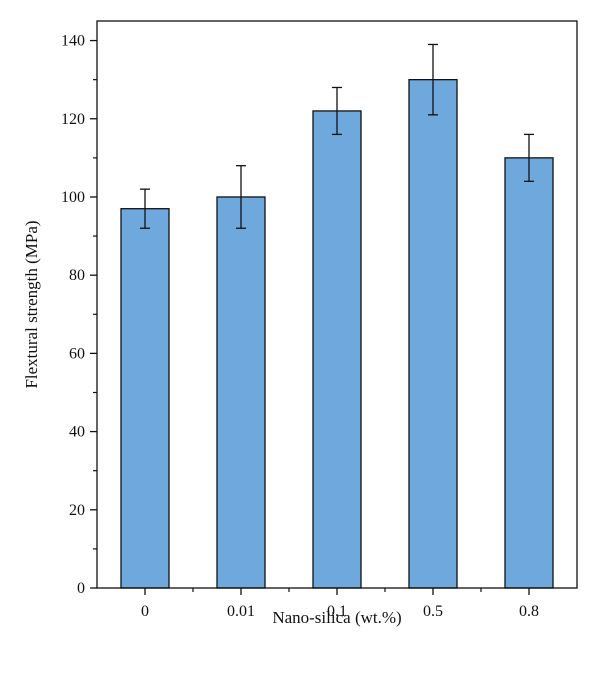  Describe the element at coordinates (529, 611) in the screenshot. I see `x-tick-label: 0.8` at that location.